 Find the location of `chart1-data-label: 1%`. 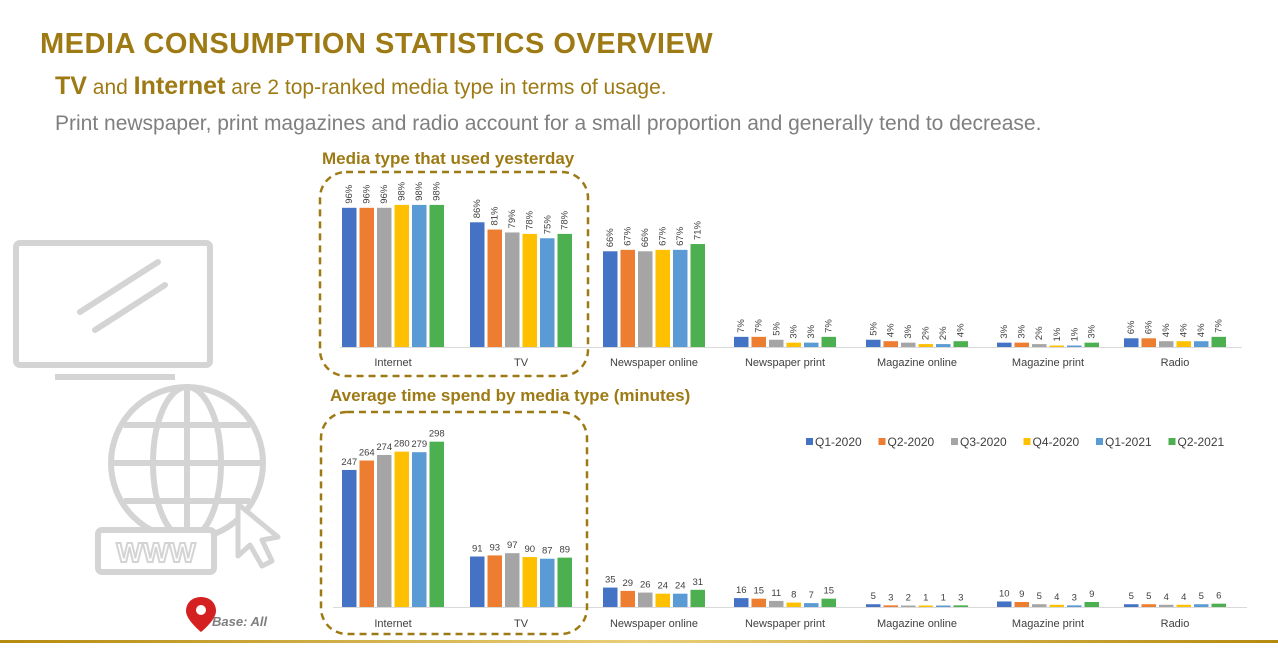

chart1-data-label: 1% is located at coordinates (1074, 334).